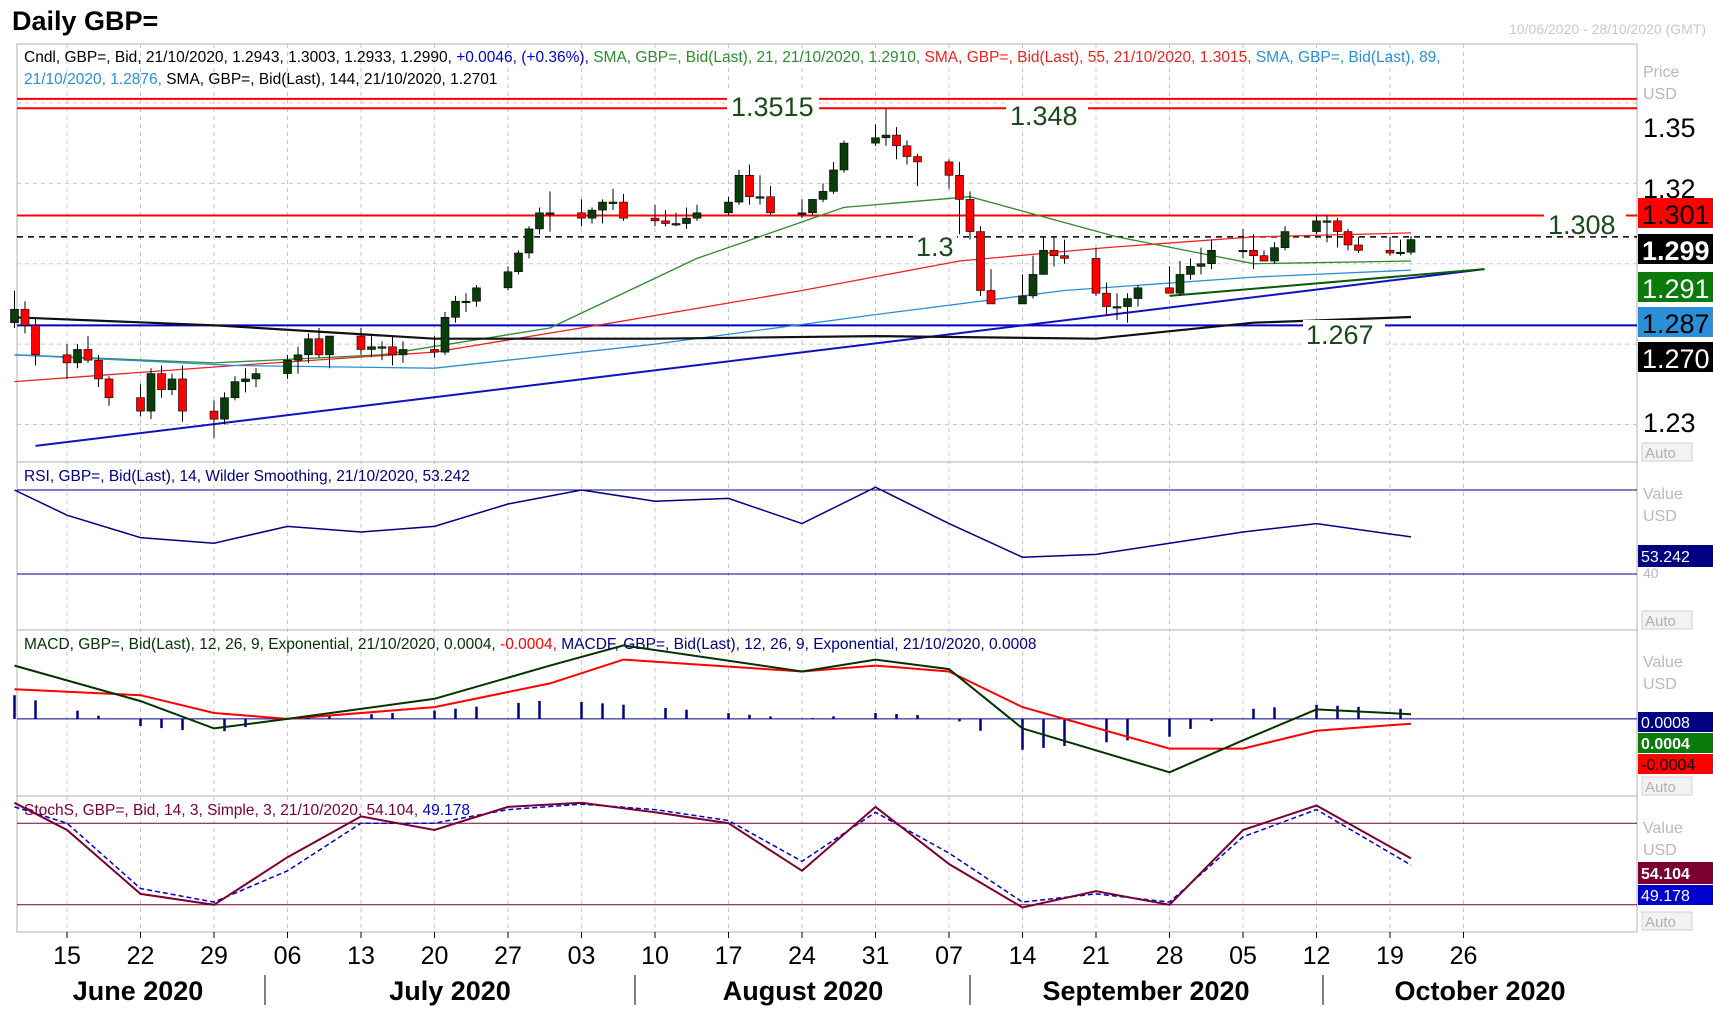 The height and width of the screenshot is (1031, 1713). Describe the element at coordinates (1665, 874) in the screenshot. I see `stoch-k-badge: 54.104` at that location.